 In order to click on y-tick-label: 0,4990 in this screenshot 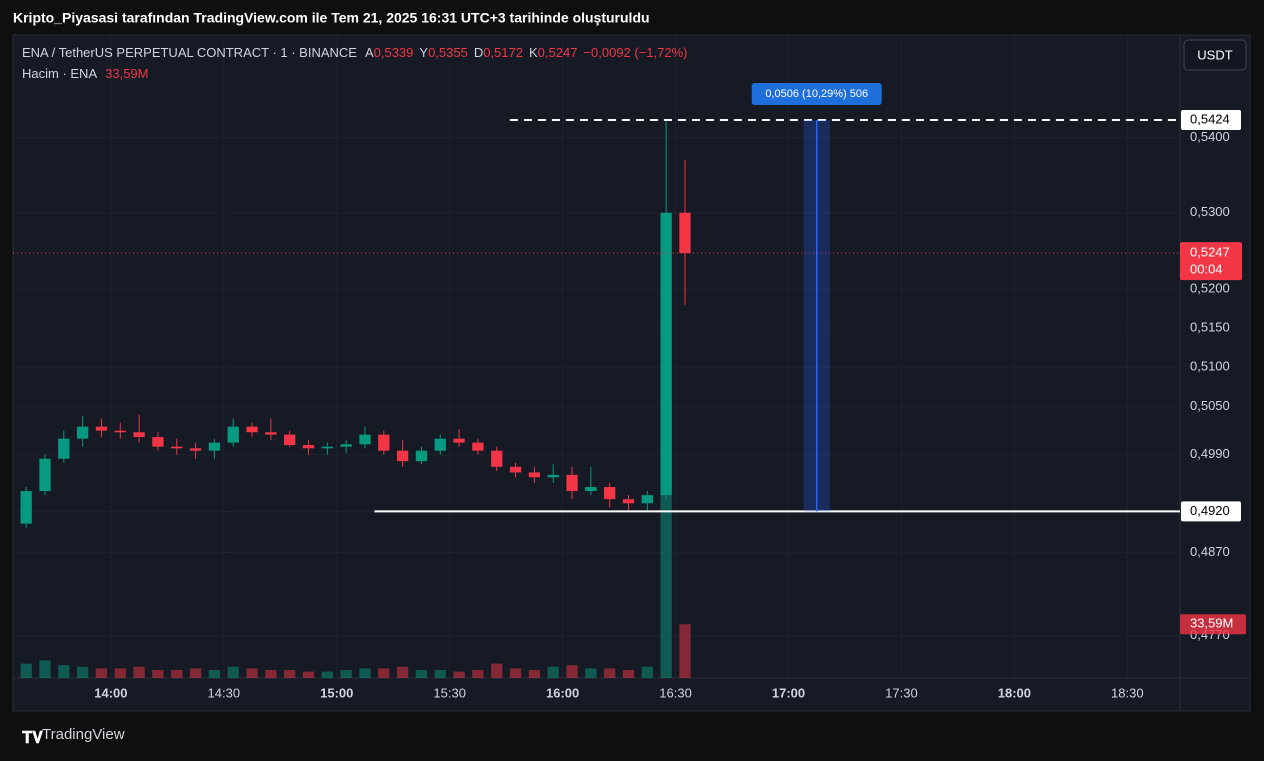, I will do `click(1210, 453)`.